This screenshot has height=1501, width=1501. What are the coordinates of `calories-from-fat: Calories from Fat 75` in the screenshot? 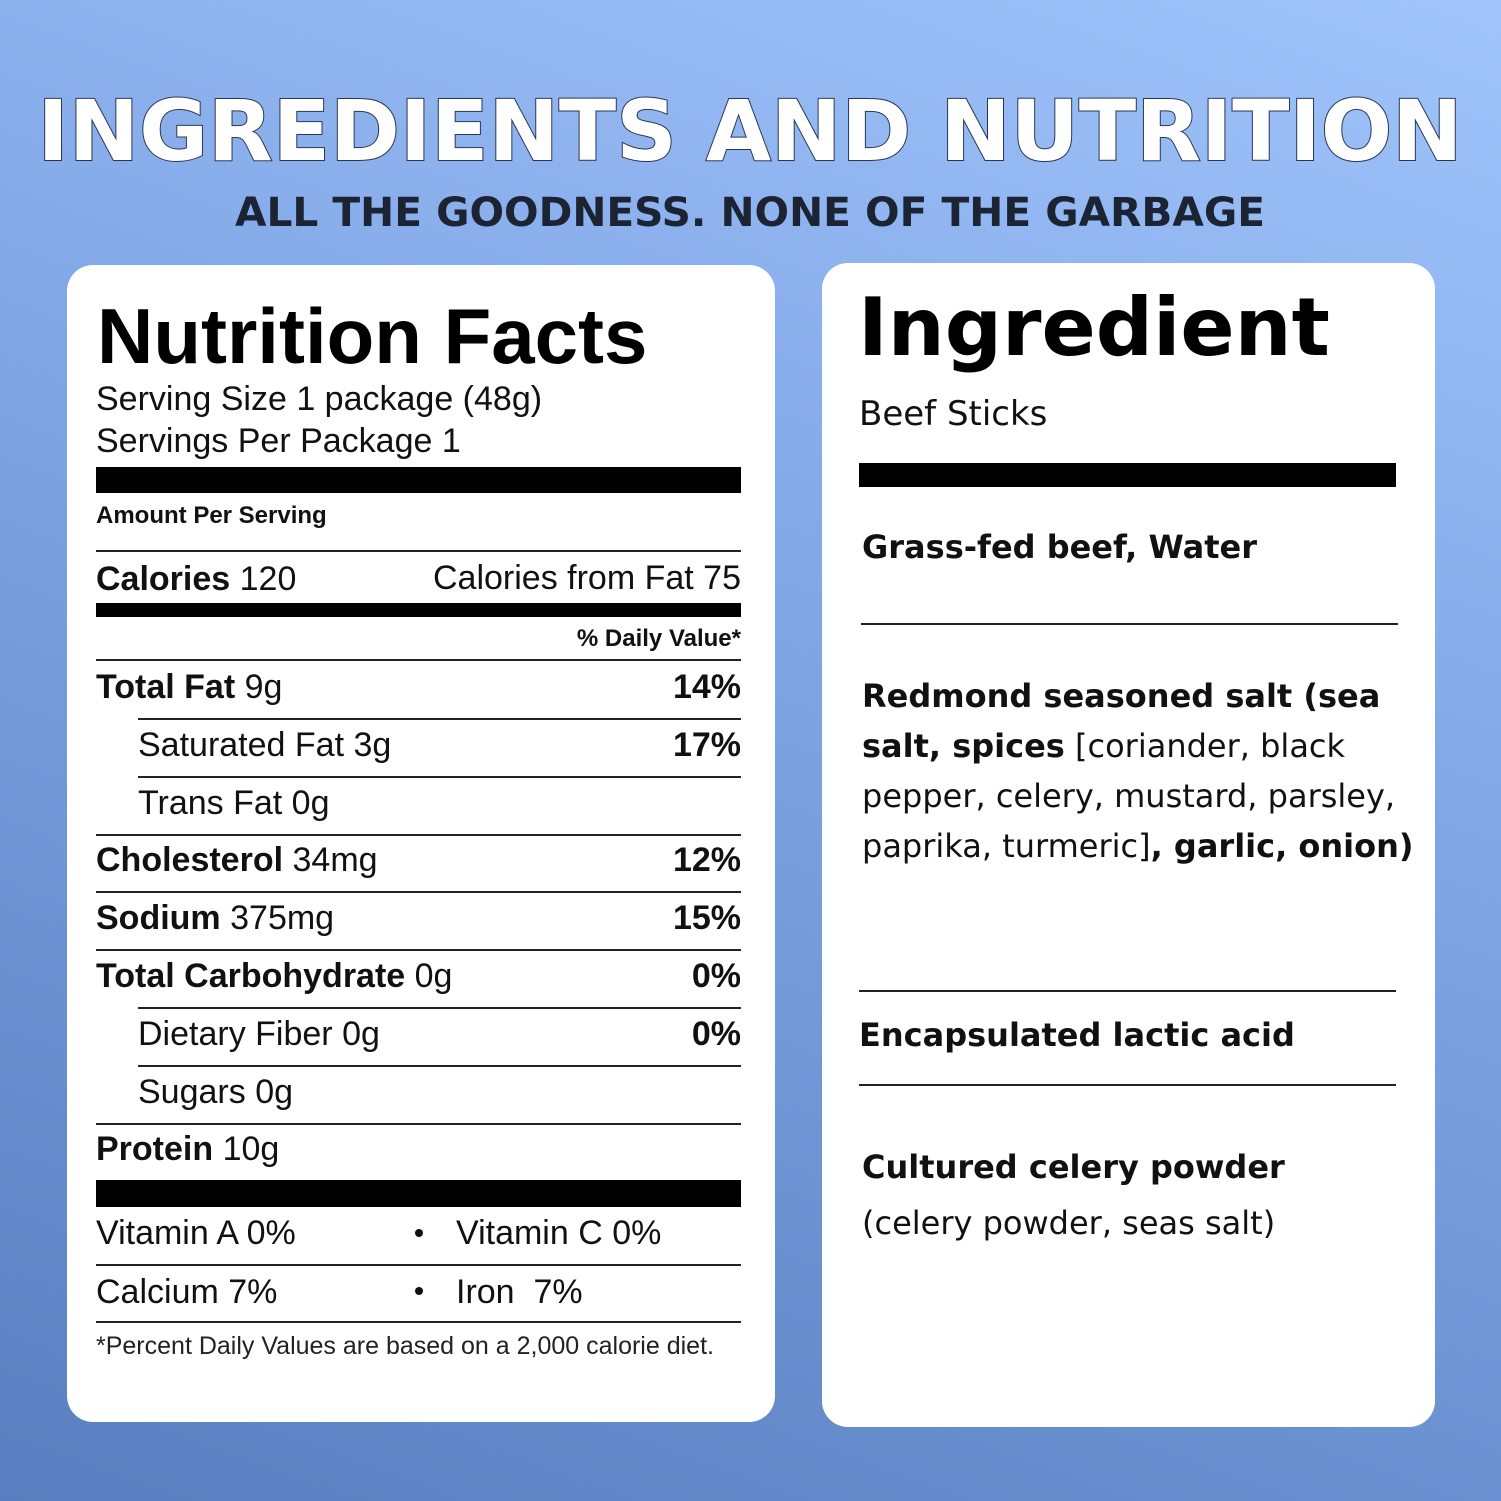 It's located at (587, 578).